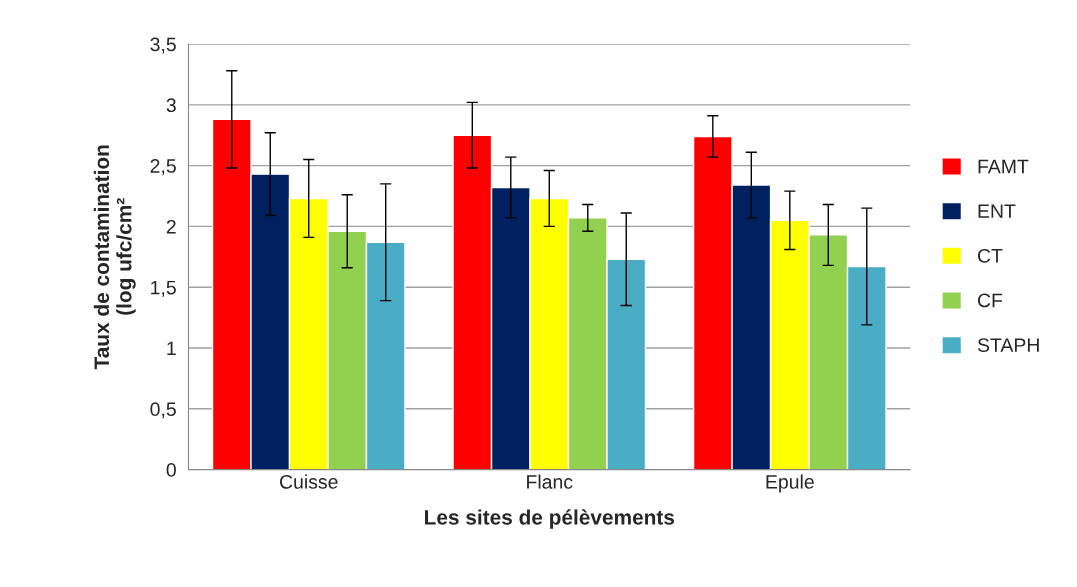 The image size is (1077, 587). What do you see at coordinates (550, 519) in the screenshot?
I see `x-axis-title: Les sites de pélèvements` at bounding box center [550, 519].